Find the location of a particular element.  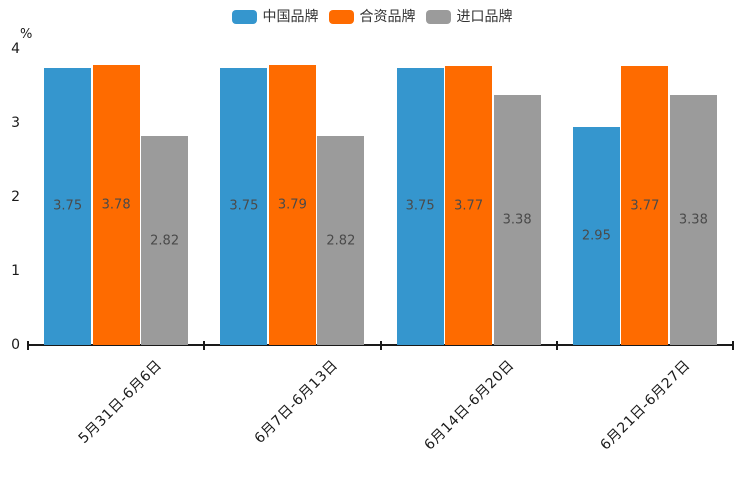

legend-item: 进口品牌 is located at coordinates (469, 17).